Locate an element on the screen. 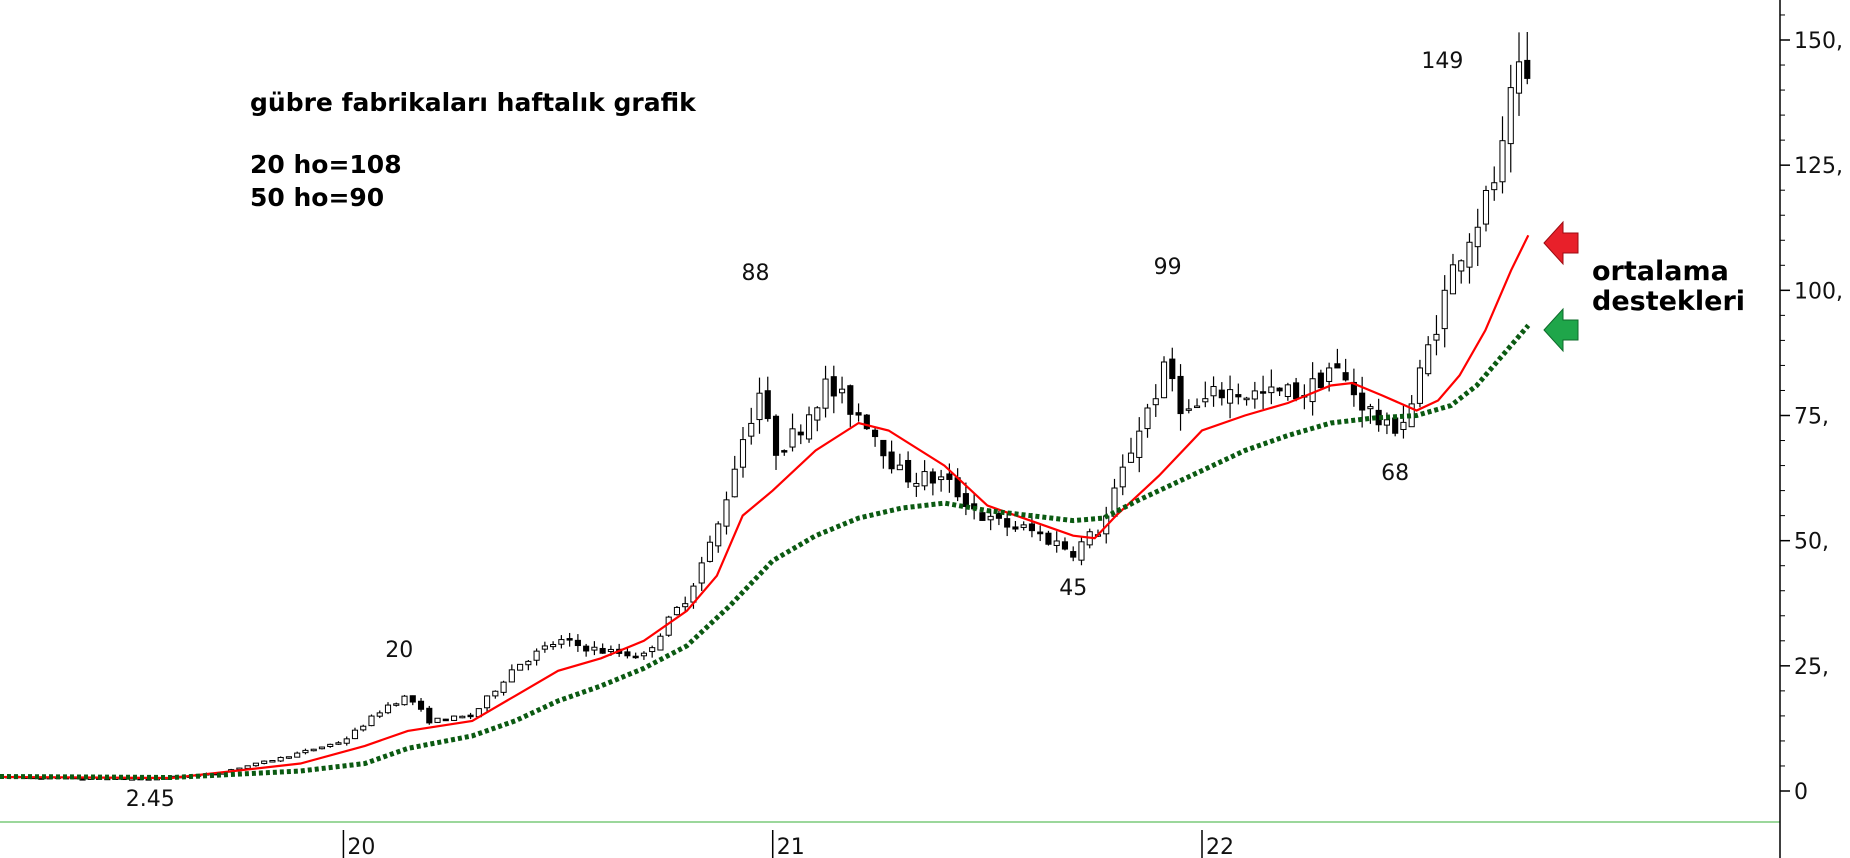  y-tick-label: 25, is located at coordinates (1811, 667).